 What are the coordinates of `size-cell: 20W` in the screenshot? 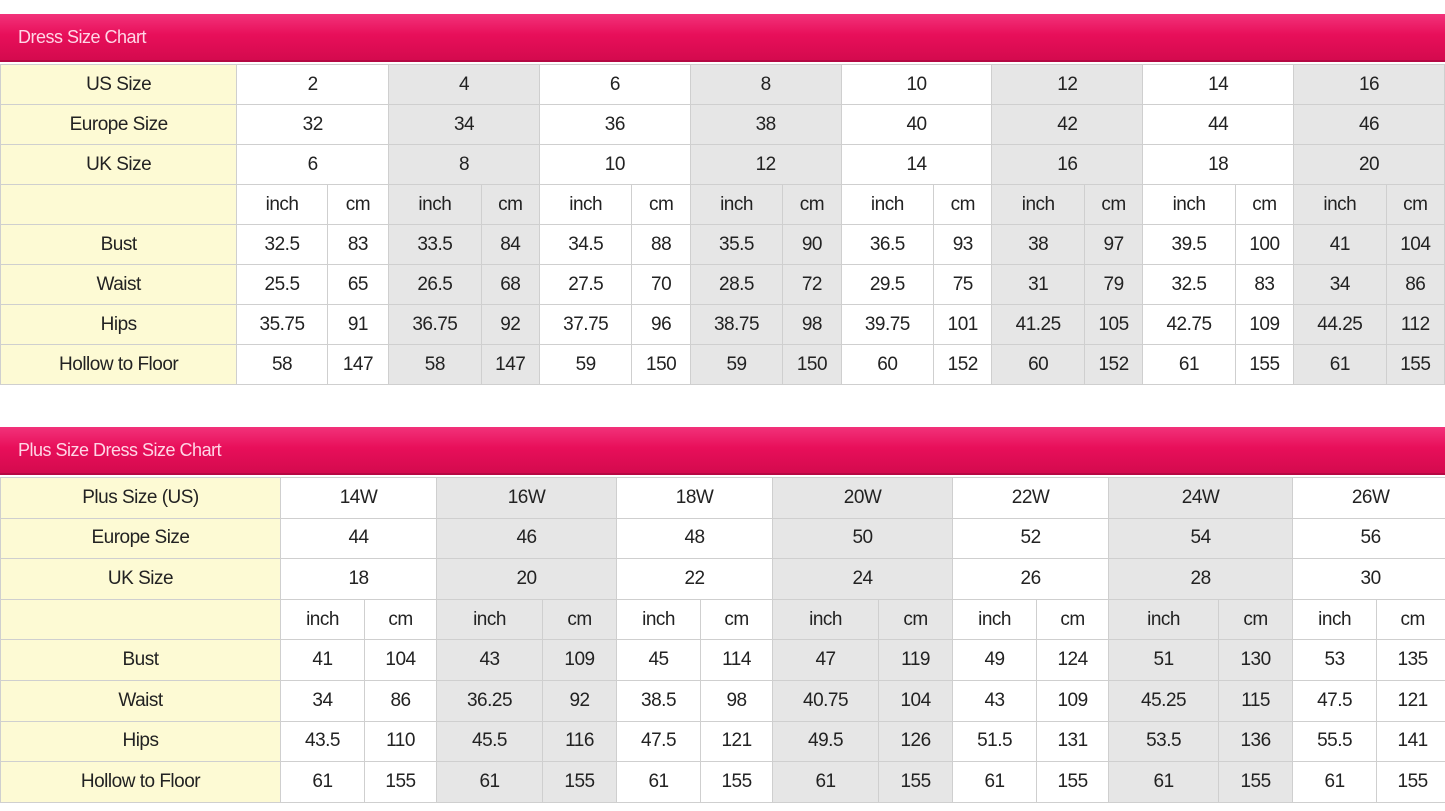 It's located at (863, 498).